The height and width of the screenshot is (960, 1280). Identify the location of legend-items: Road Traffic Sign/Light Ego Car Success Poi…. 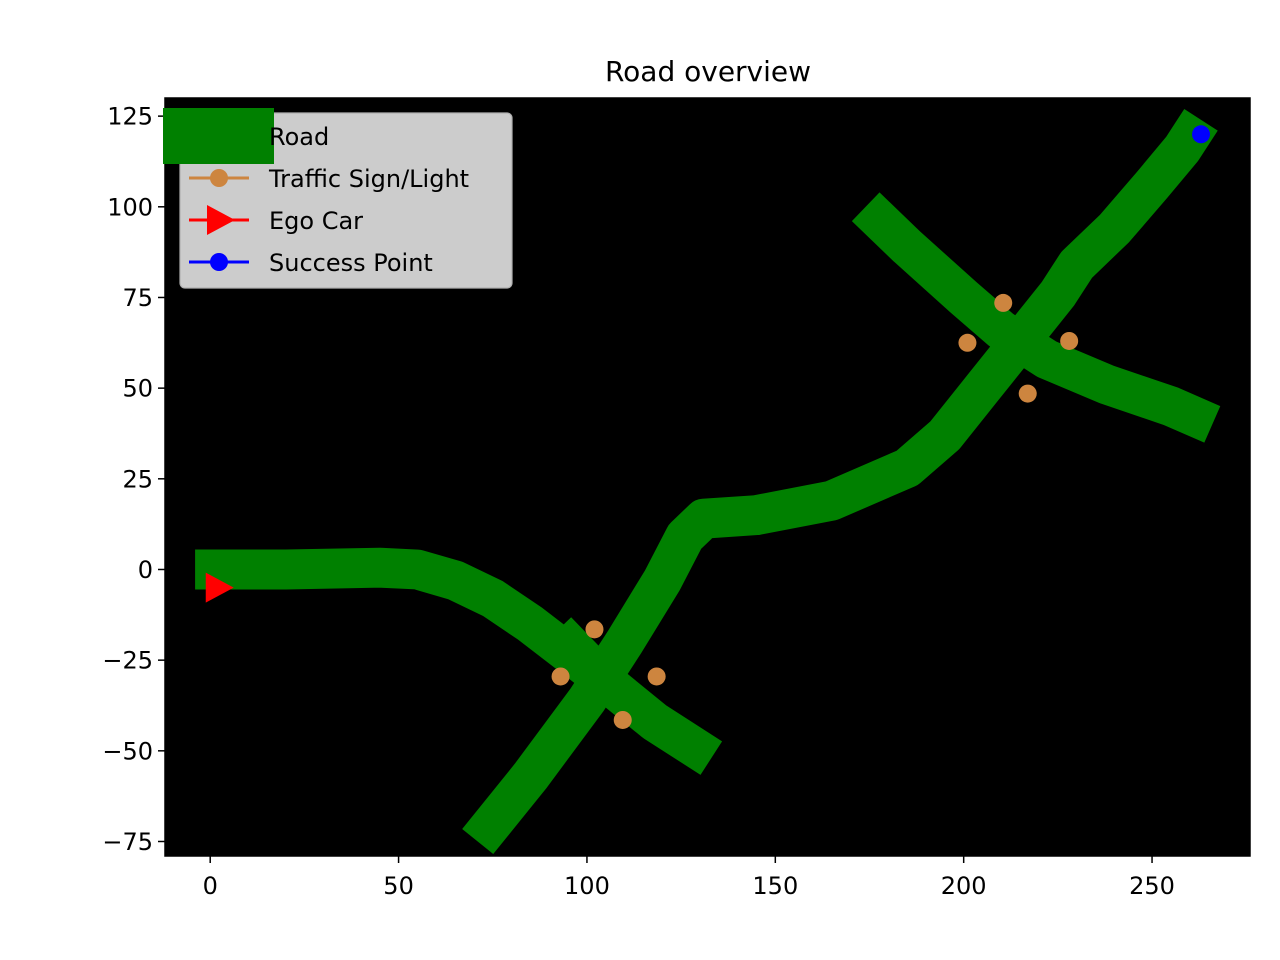
(316, 192).